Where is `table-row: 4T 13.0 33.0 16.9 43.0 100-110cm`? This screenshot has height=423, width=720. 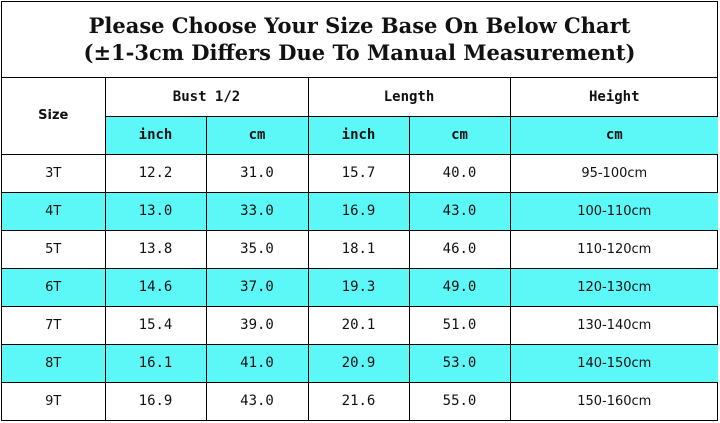 table-row: 4T 13.0 33.0 16.9 43.0 100-110cm is located at coordinates (360, 211).